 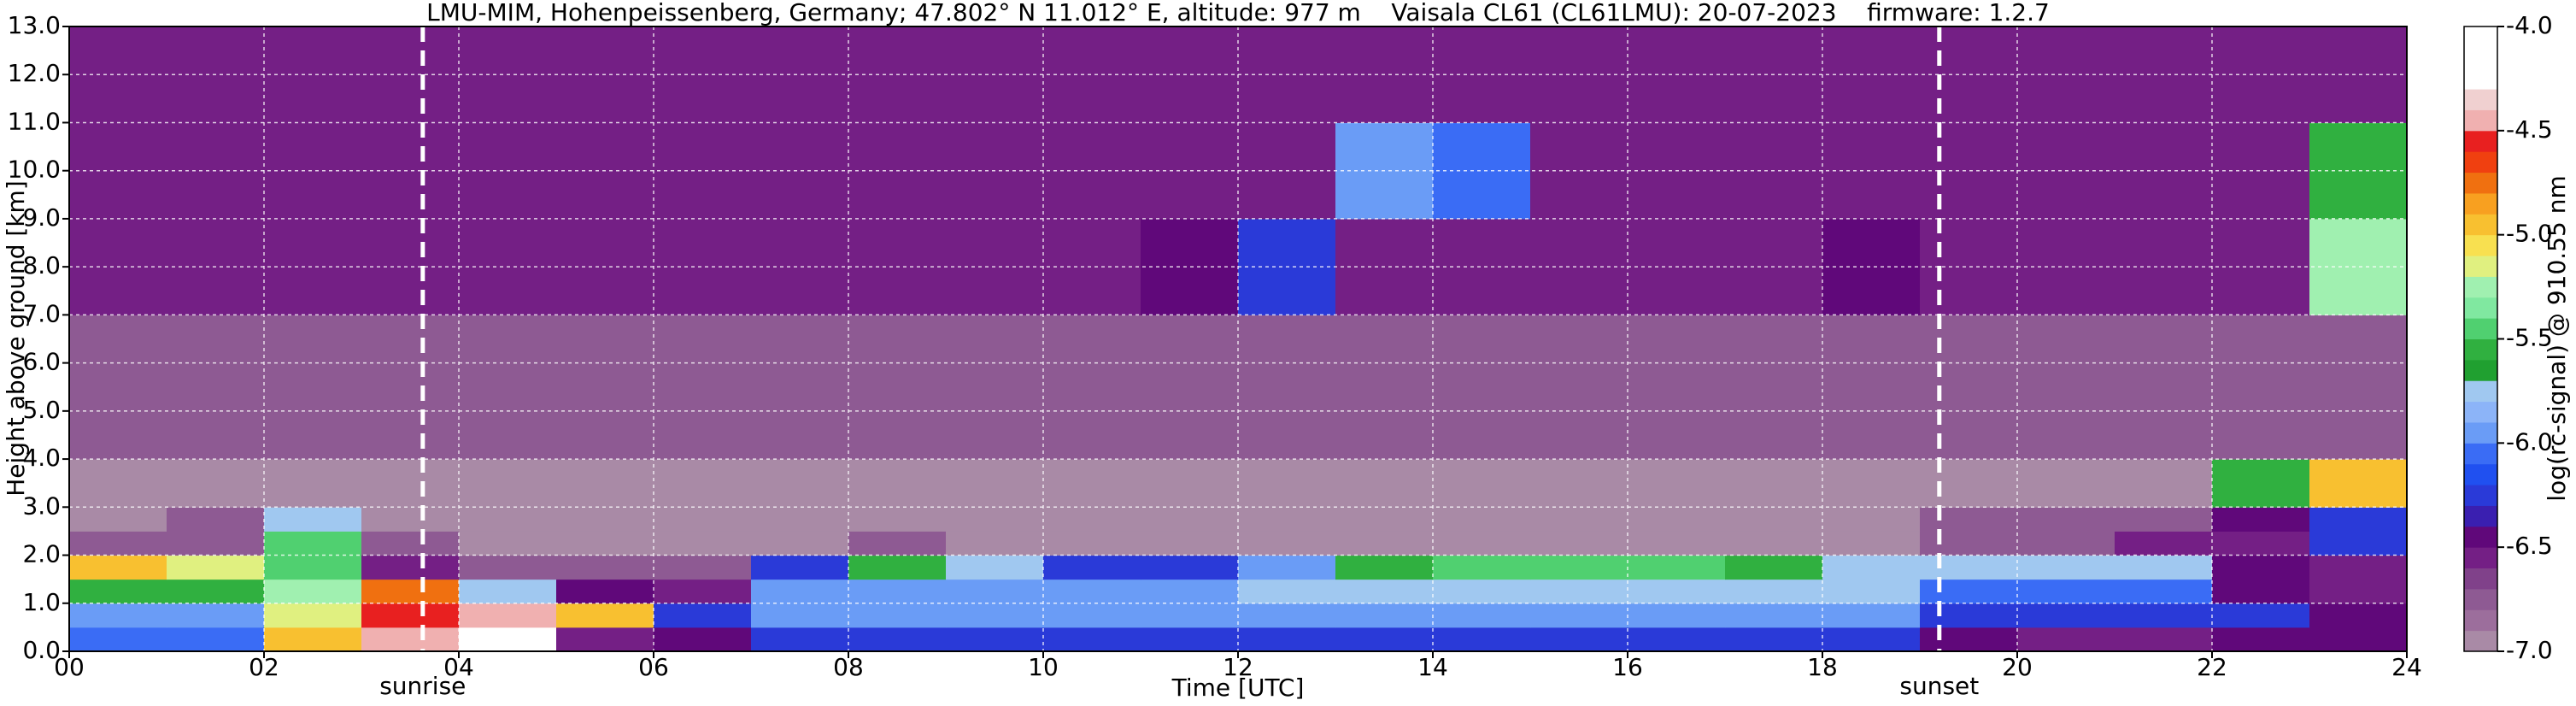 What do you see at coordinates (41, 265) in the screenshot?
I see `y-tick-label: 8.0` at bounding box center [41, 265].